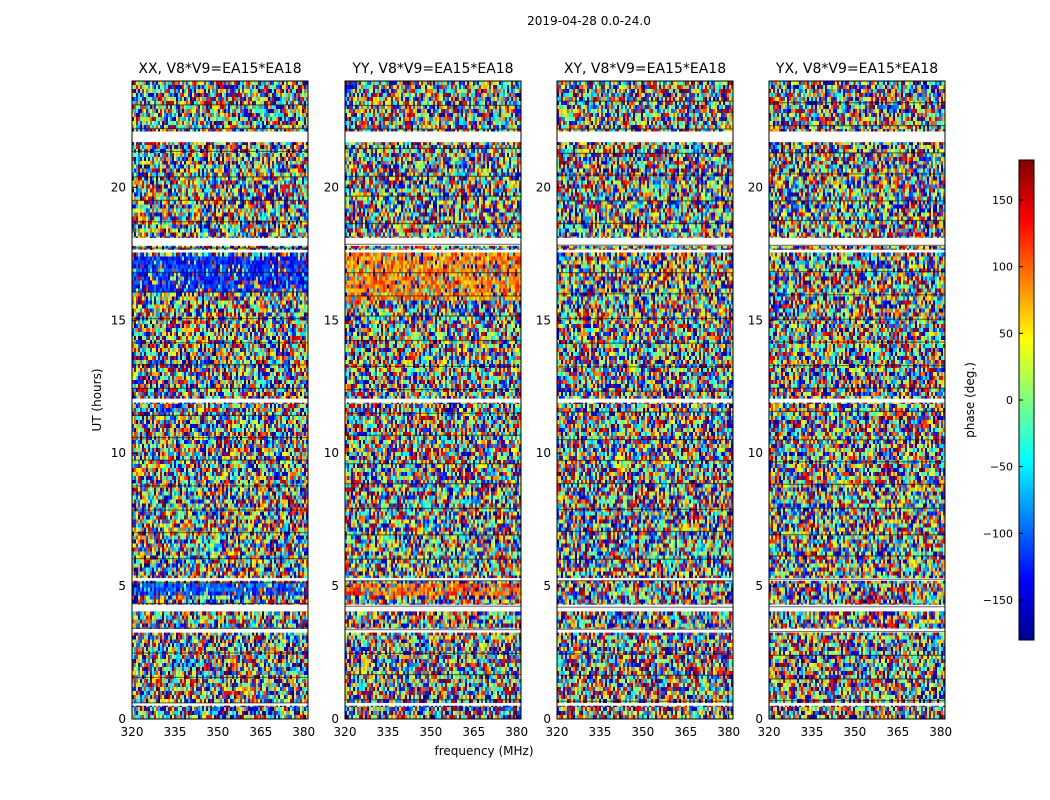  Describe the element at coordinates (589, 21) in the screenshot. I see `figure-suptitle: 2019-04-28 0.0-24.0` at that location.